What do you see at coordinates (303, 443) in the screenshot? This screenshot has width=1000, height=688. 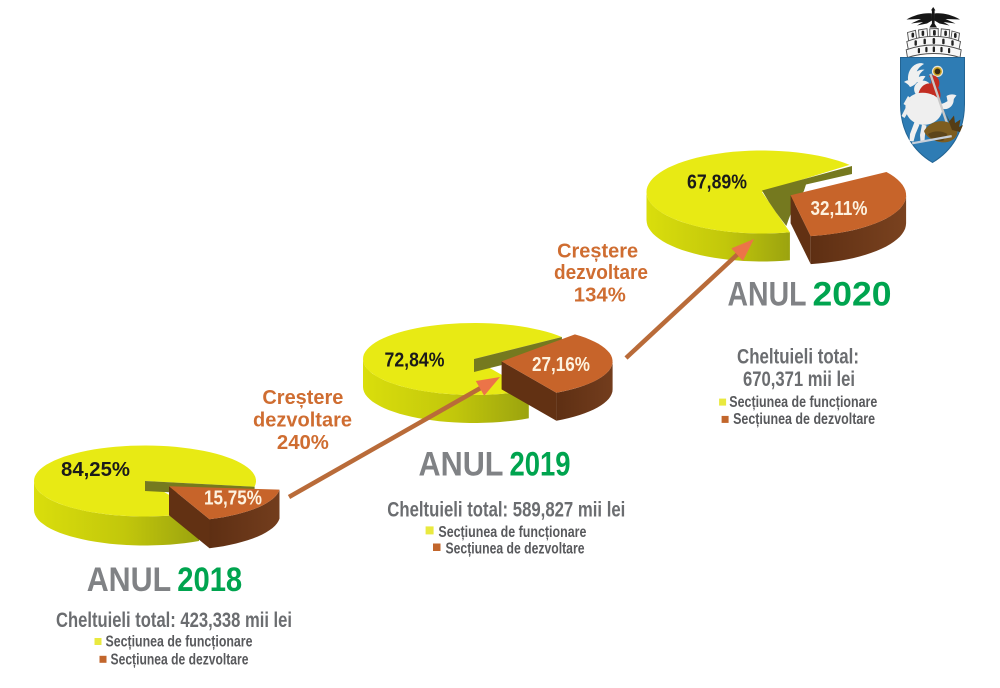 I see `svg-text: 240%` at bounding box center [303, 443].